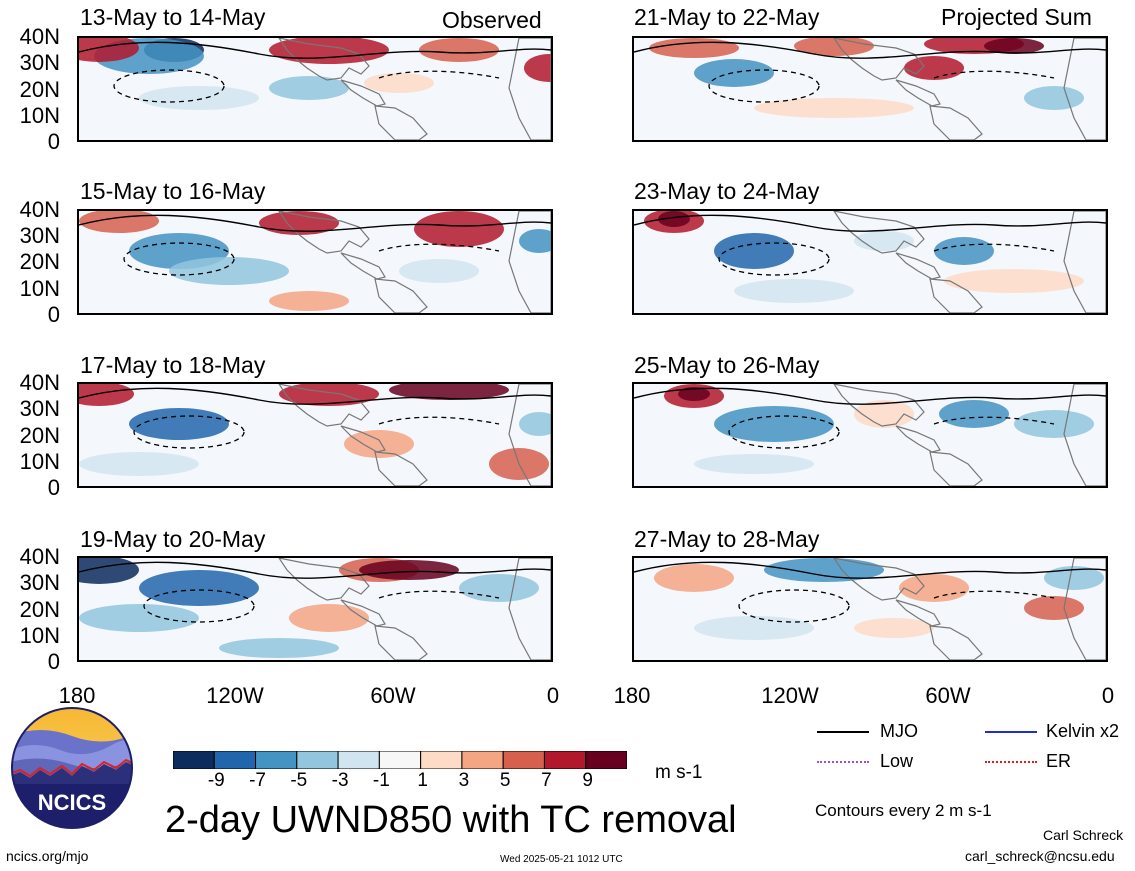  What do you see at coordinates (173, 539) in the screenshot?
I see `panel-title: 19-May to 20-May` at bounding box center [173, 539].